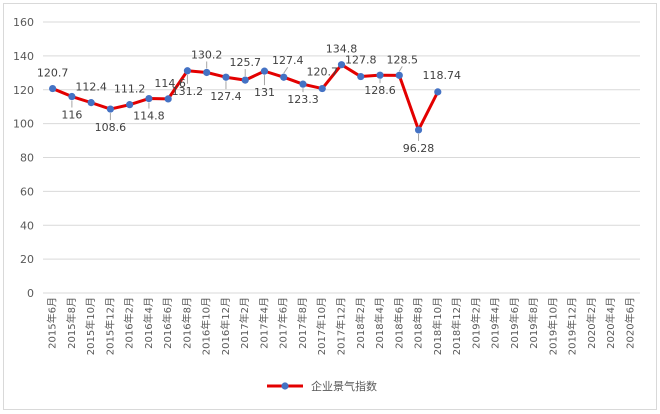 This screenshot has width=660, height=414. I want to click on x-tick-label: 2017年4月, so click(263, 323).